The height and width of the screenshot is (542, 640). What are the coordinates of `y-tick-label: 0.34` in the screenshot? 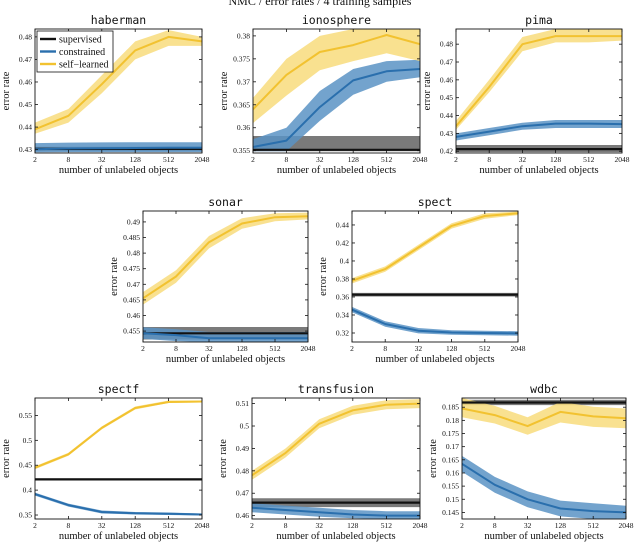 It's located at (342, 314).